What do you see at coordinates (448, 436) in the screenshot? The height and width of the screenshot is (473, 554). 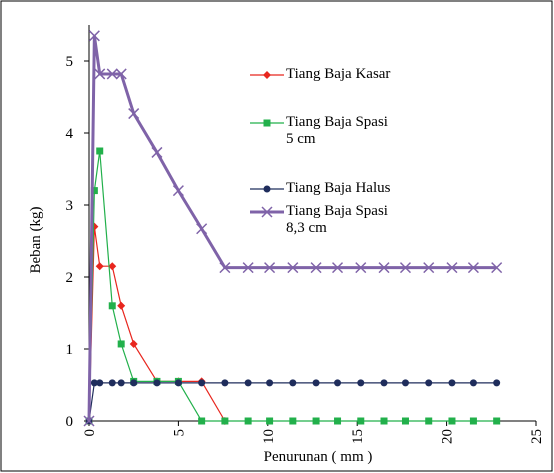 I see `x-tick-label: 20` at bounding box center [448, 436].